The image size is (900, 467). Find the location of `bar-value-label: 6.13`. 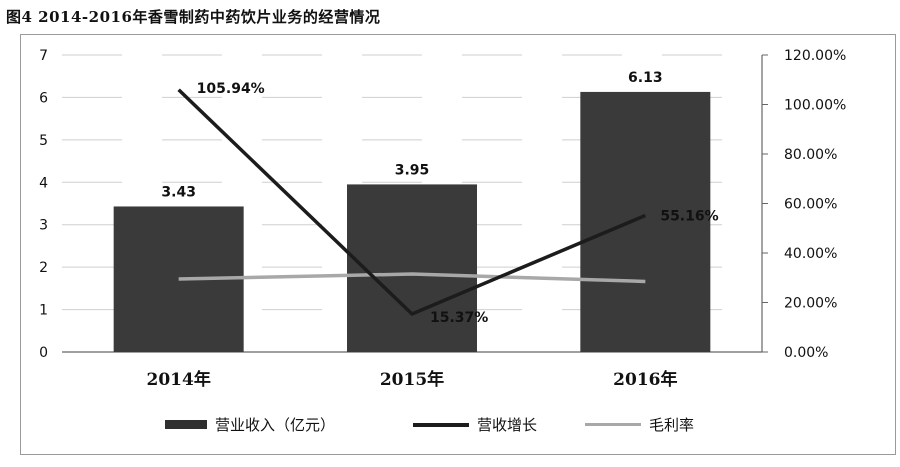

bar-value-label: 6.13 is located at coordinates (645, 78).